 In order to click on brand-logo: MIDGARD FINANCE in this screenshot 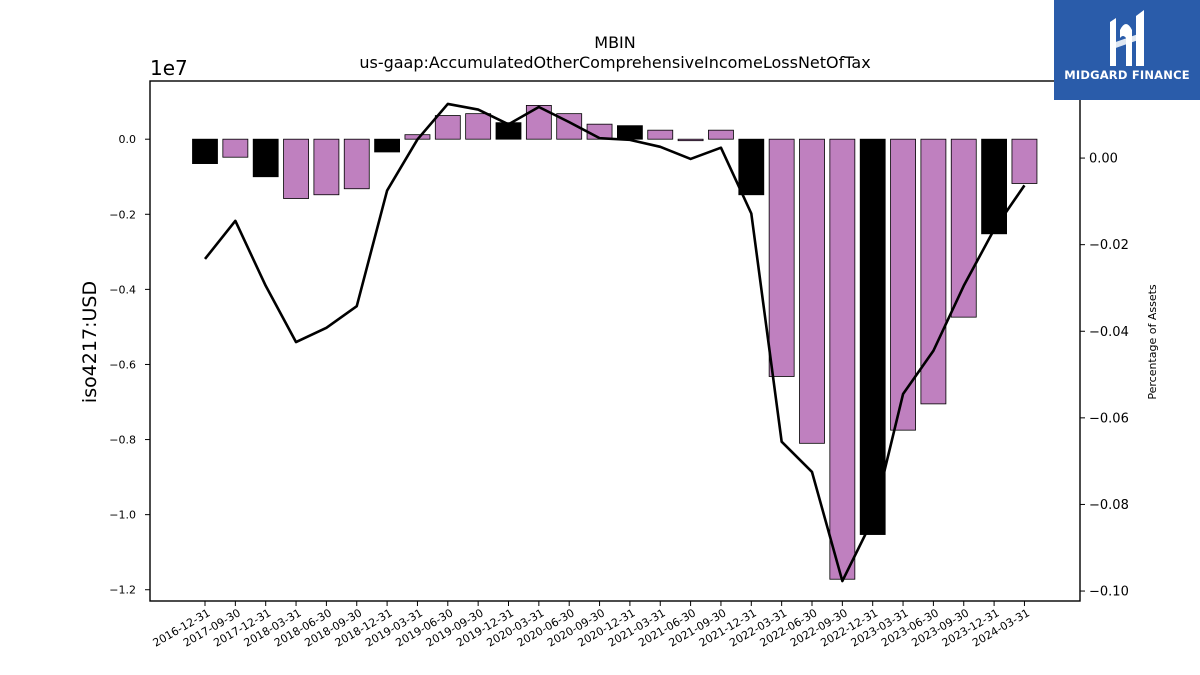, I will do `click(1127, 50)`.